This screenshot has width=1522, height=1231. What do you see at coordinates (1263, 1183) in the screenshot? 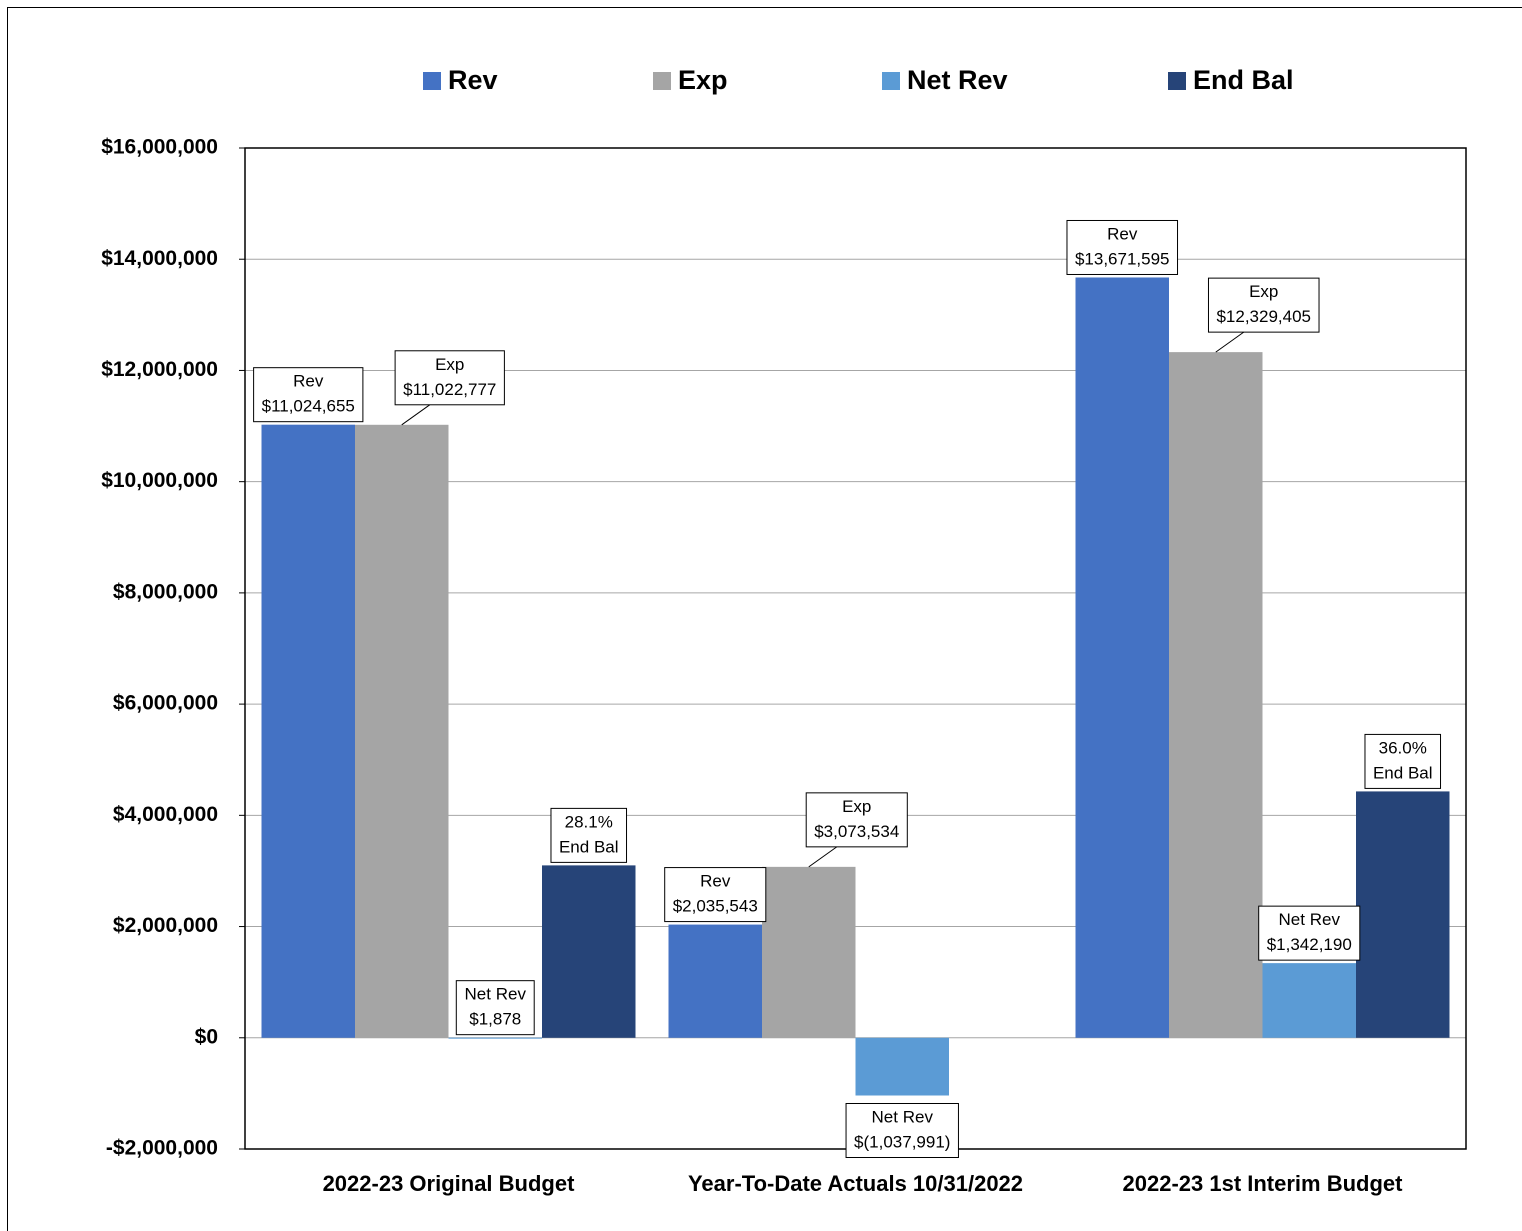
I see `x-tick-label: 2022-23 1st Interim Budget` at bounding box center [1263, 1183].